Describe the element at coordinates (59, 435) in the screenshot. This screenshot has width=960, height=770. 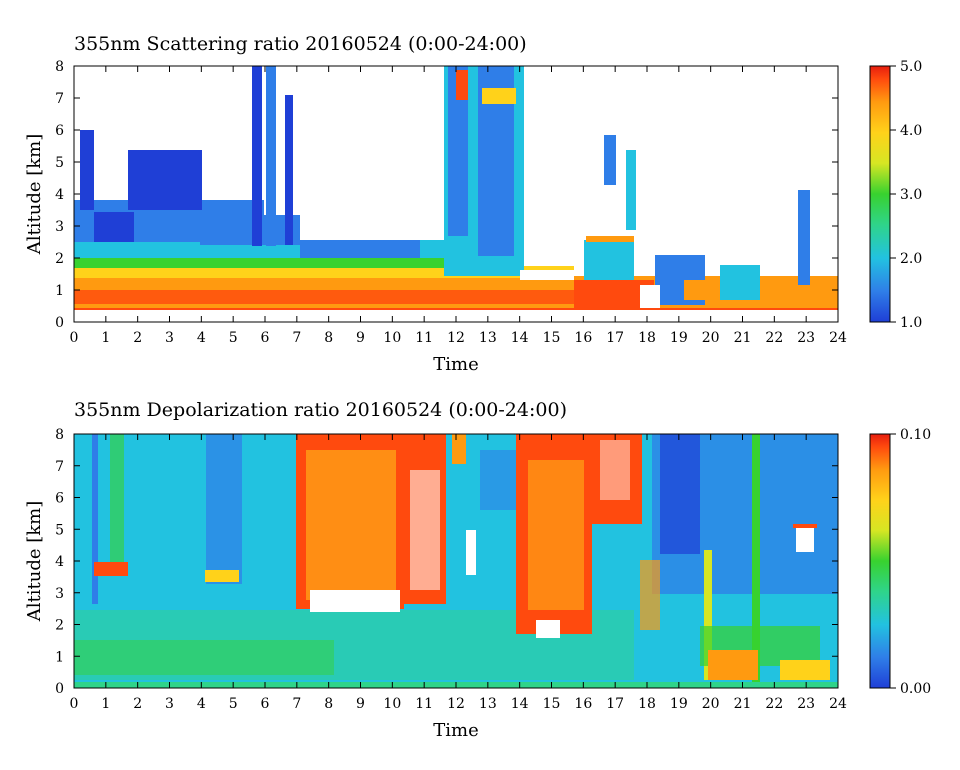
I see `y-tick-label: 8` at that location.